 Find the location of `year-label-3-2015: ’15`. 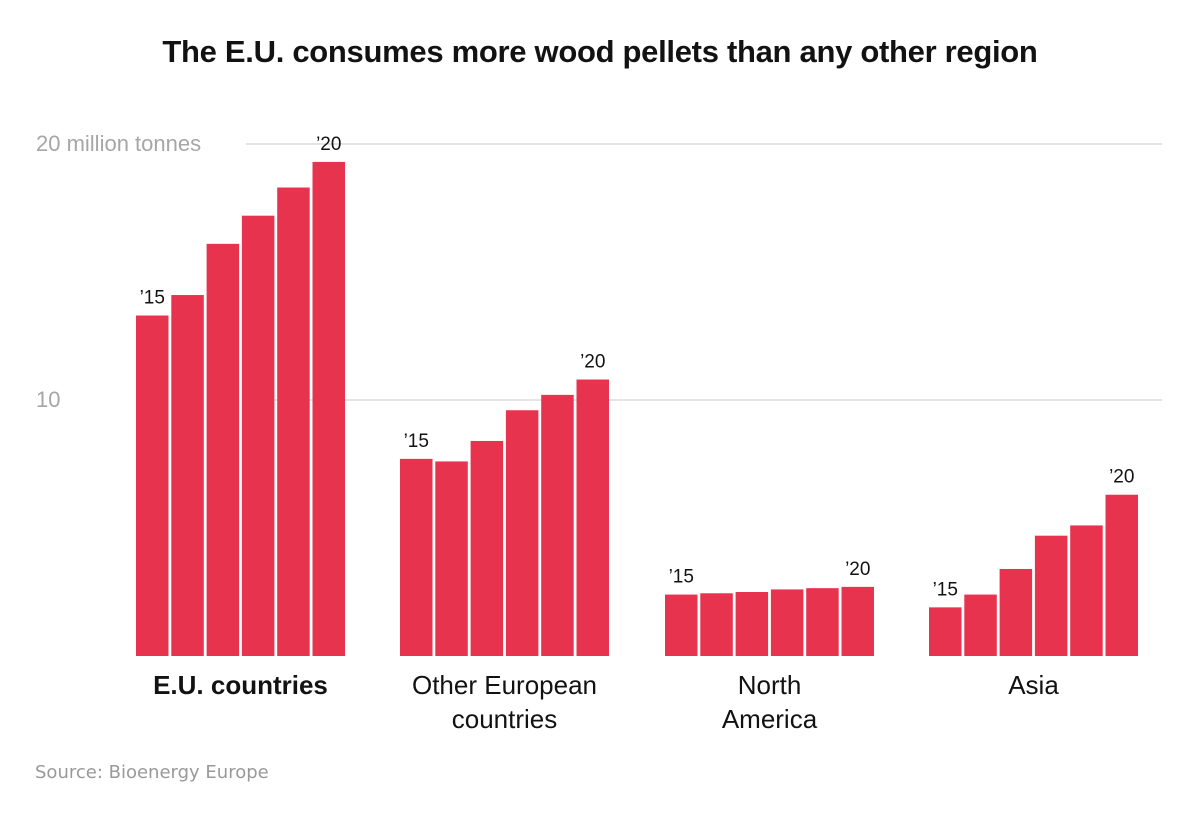

year-label-3-2015: ’15 is located at coordinates (681, 577).